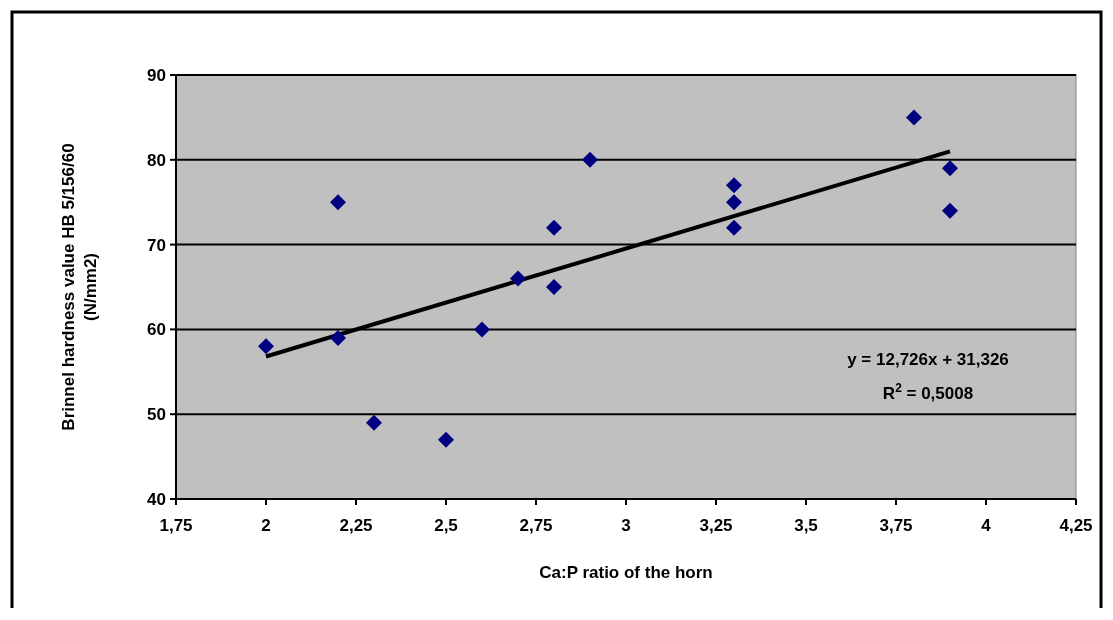  Describe the element at coordinates (356, 525) in the screenshot. I see `x-tick-label: 2,25` at that location.